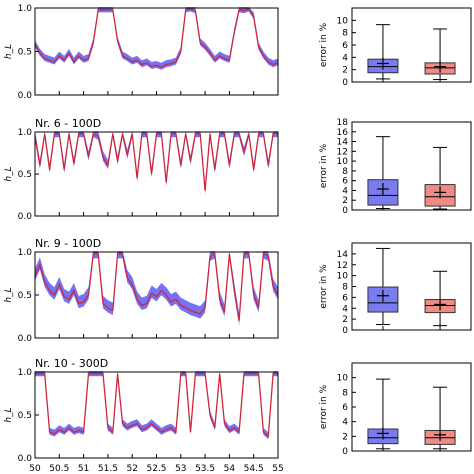 Image resolution: width=474 pixels, height=474 pixels. What do you see at coordinates (180, 469) in the screenshot?
I see `x-tick-label: 53` at bounding box center [180, 469].